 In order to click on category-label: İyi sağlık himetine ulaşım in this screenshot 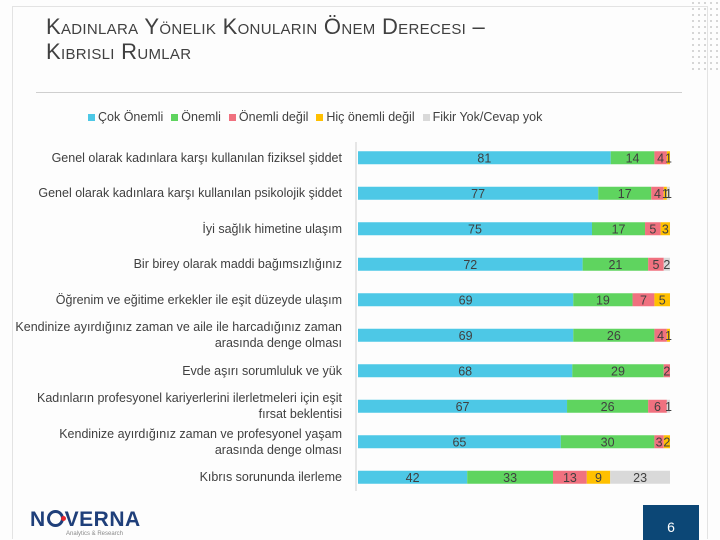, I will do `click(272, 228)`.